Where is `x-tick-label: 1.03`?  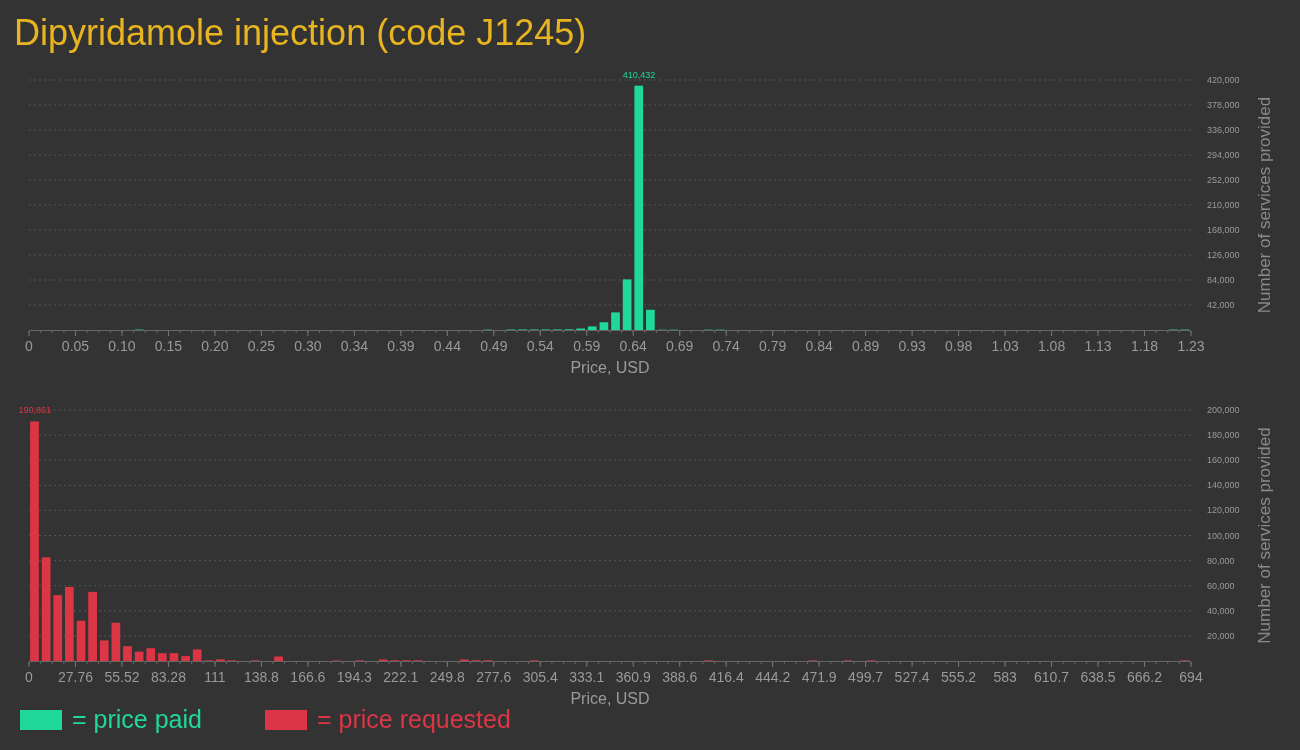
x-tick-label: 1.03 is located at coordinates (1005, 346).